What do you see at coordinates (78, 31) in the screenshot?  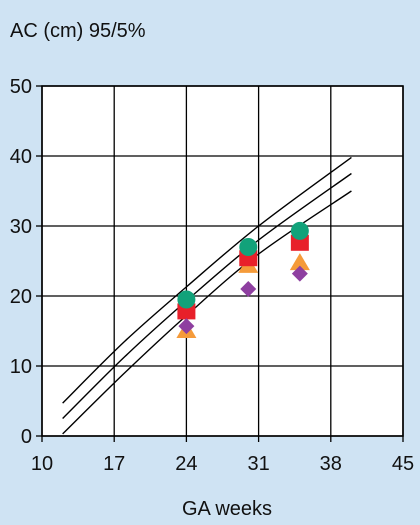 I see `chart-title: AC (cm) 95/5%` at bounding box center [78, 31].